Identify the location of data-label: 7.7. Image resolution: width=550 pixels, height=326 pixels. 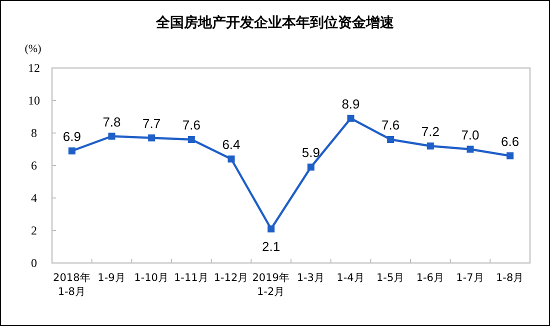
(151, 123).